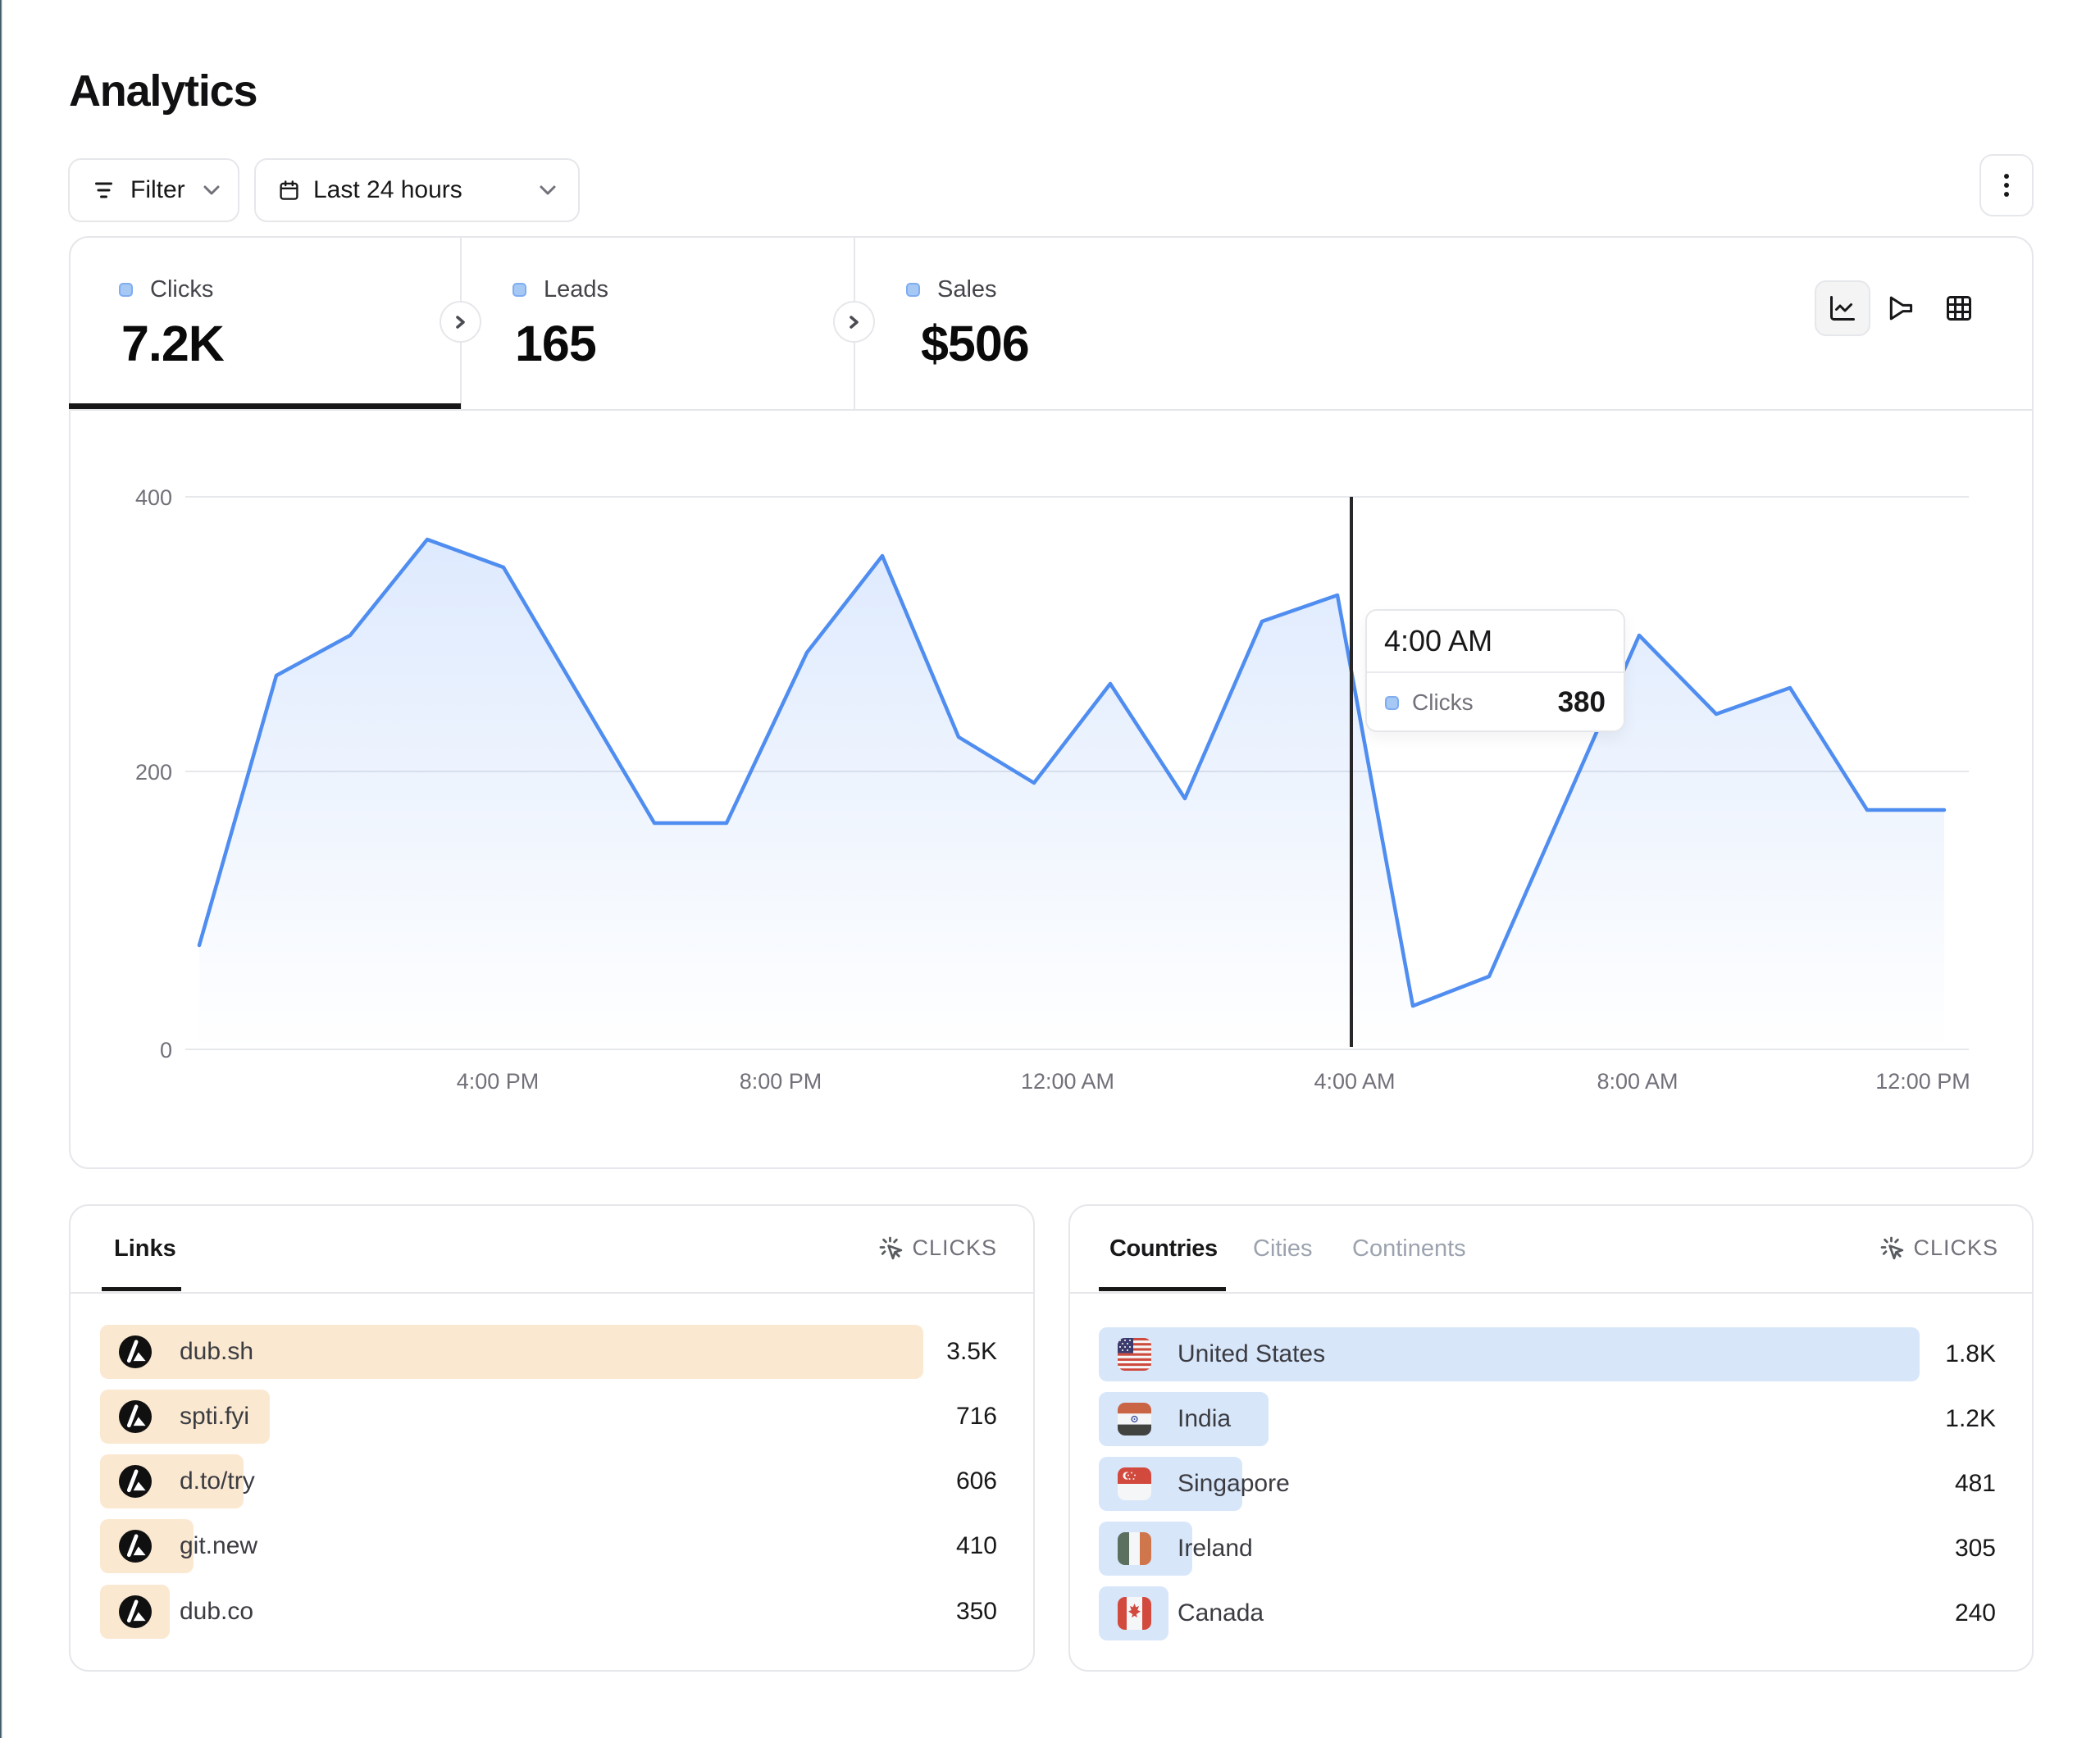 The height and width of the screenshot is (1738, 2100). Describe the element at coordinates (1637, 1081) in the screenshot. I see `svg-text: 8:00 AM` at that location.